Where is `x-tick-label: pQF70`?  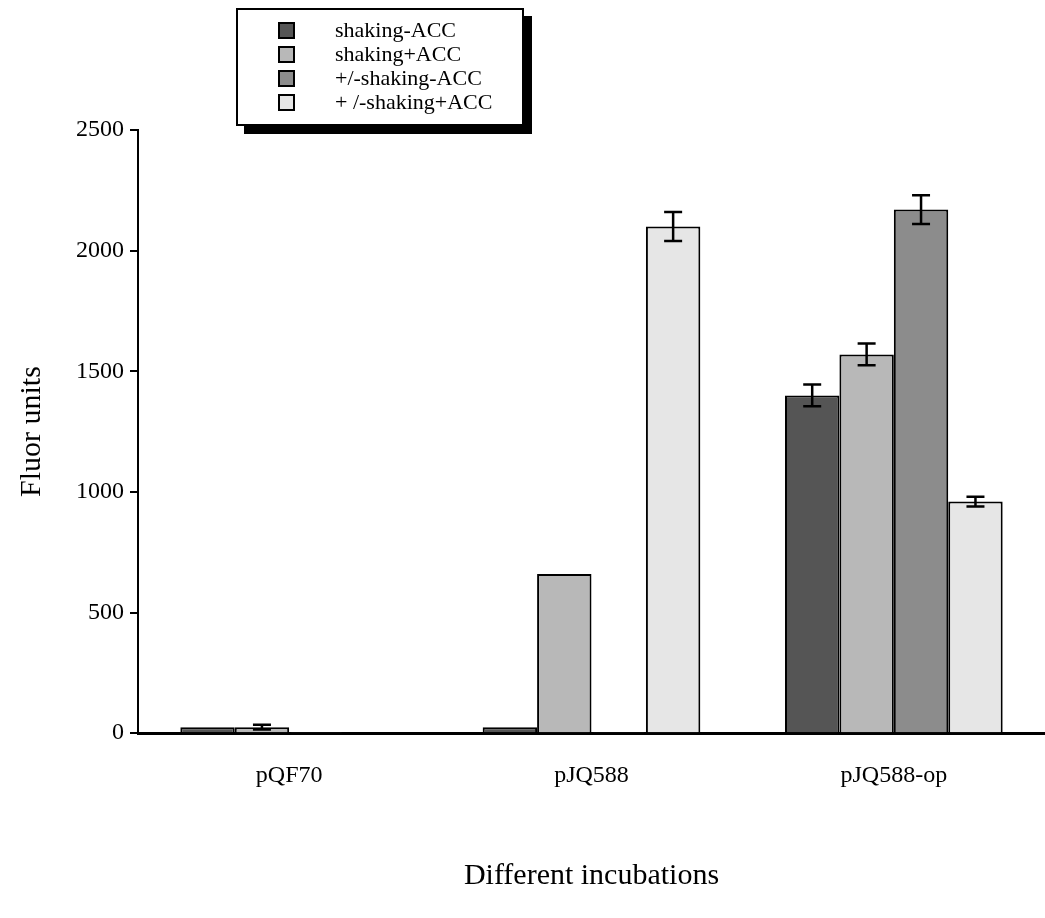 x-tick-label: pQF70 is located at coordinates (289, 773).